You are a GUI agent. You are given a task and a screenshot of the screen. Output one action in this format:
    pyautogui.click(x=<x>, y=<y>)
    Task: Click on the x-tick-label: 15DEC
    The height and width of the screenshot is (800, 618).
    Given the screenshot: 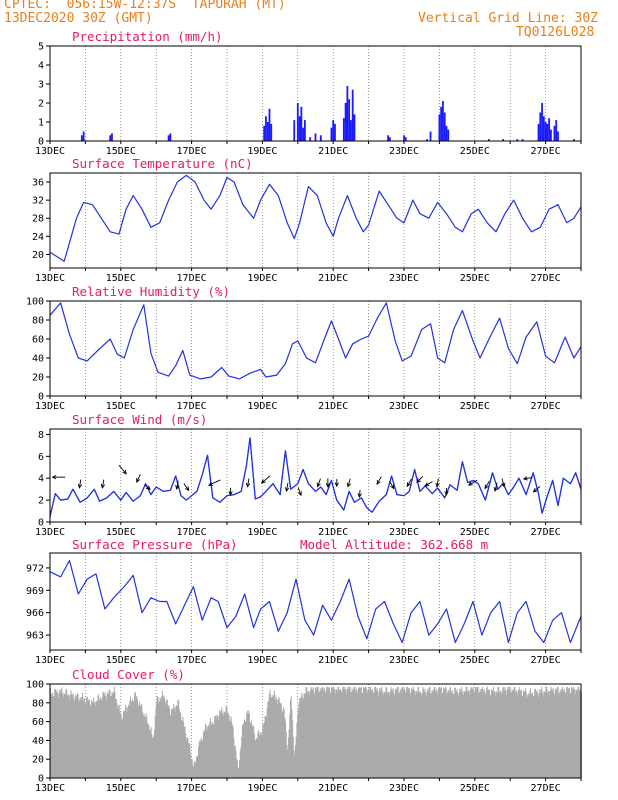 What is the action you would take?
    pyautogui.click(x=121, y=278)
    